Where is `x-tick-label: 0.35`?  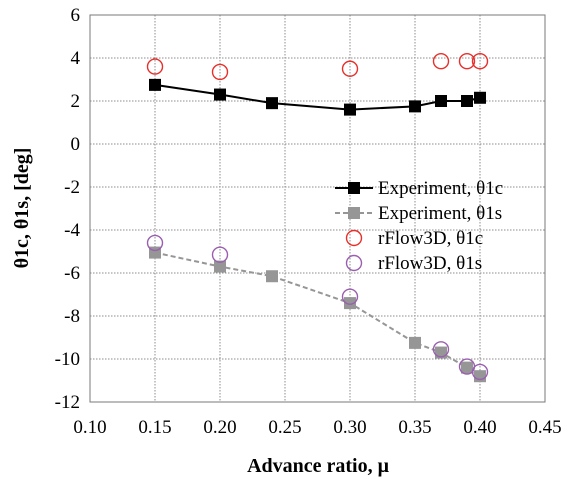 x-tick-label: 0.35 is located at coordinates (414, 427).